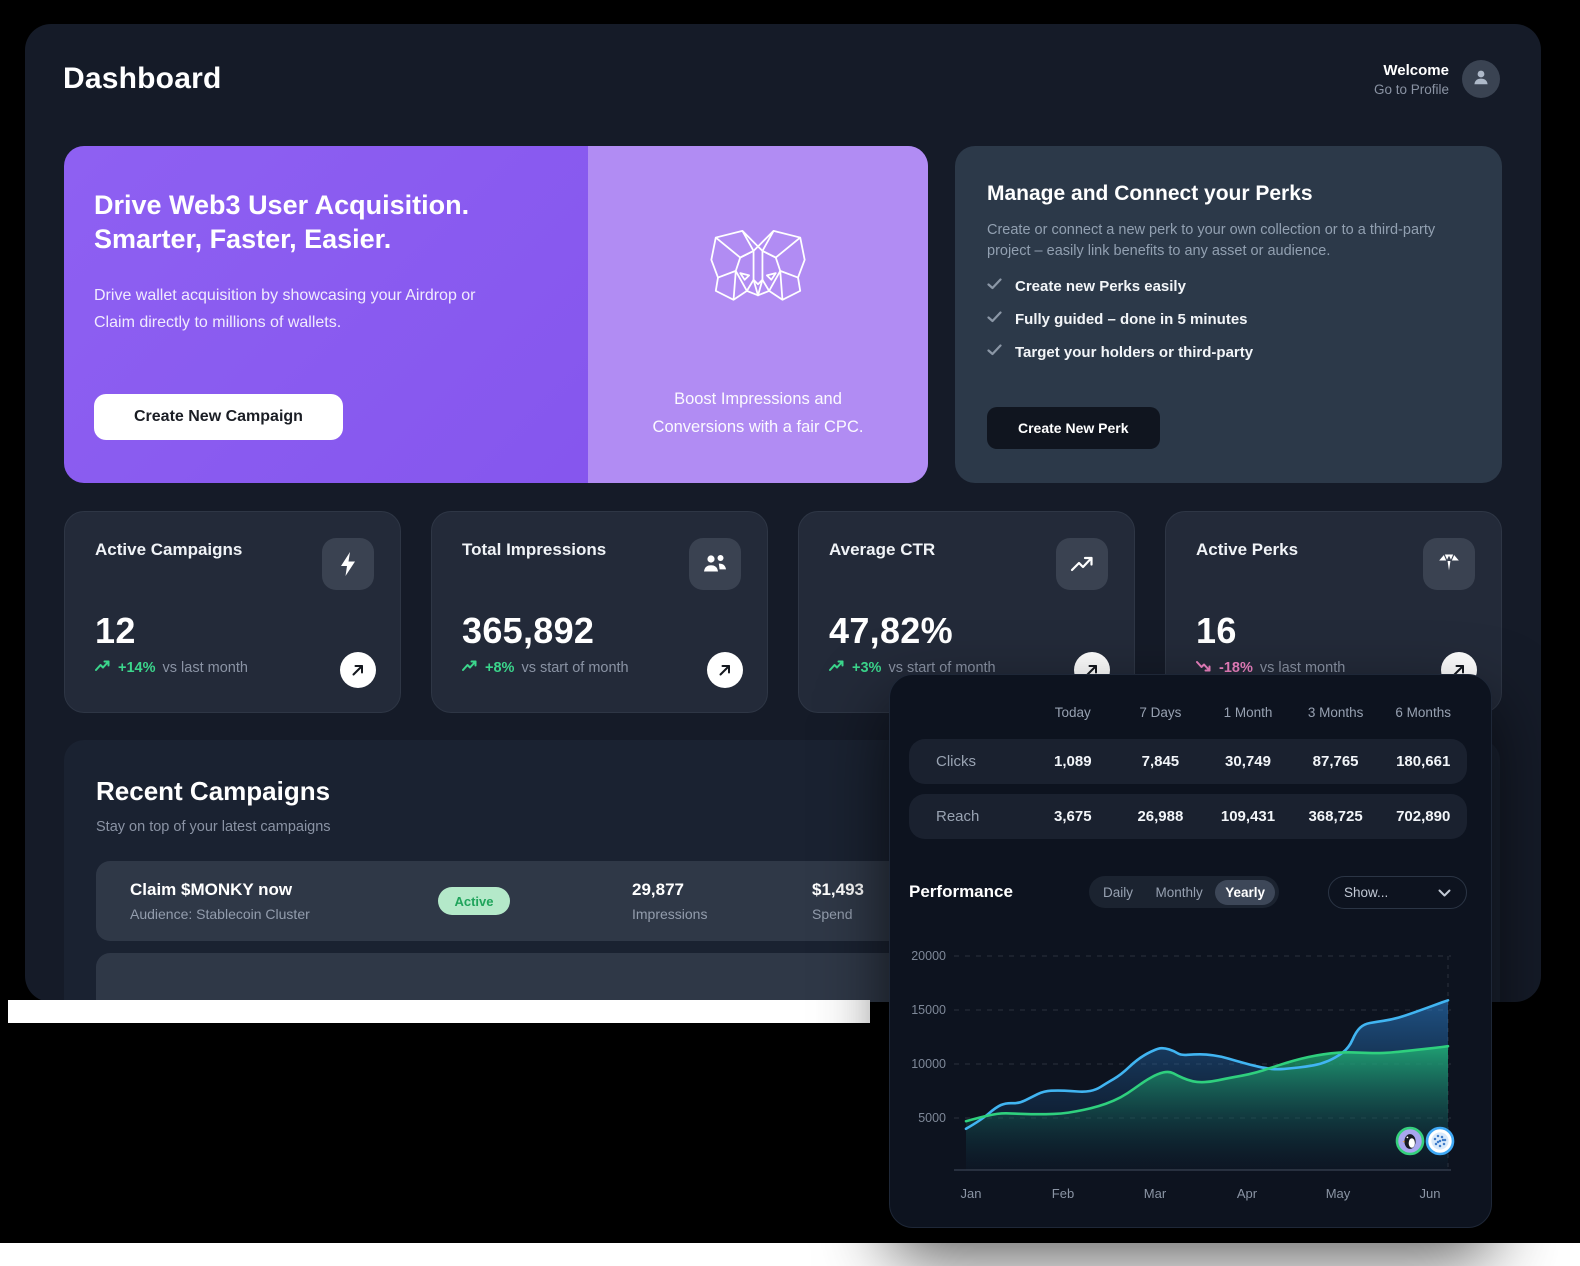  What do you see at coordinates (1160, 816) in the screenshot?
I see `metric-value: 26,988` at bounding box center [1160, 816].